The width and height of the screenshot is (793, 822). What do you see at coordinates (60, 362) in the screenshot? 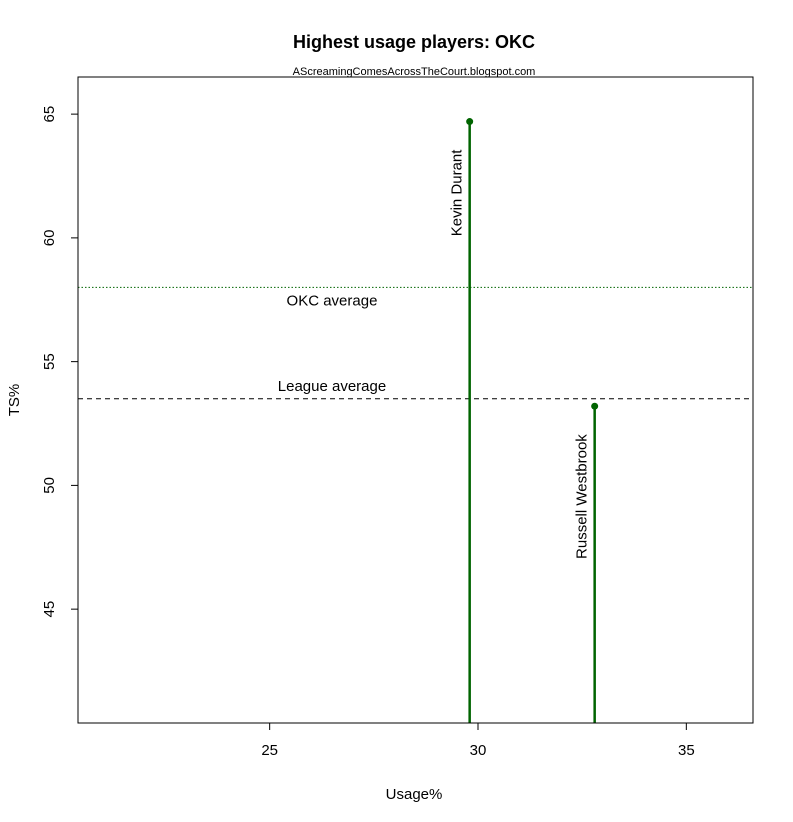
I see `y-axis: 45 50 55 60 65` at bounding box center [60, 362].